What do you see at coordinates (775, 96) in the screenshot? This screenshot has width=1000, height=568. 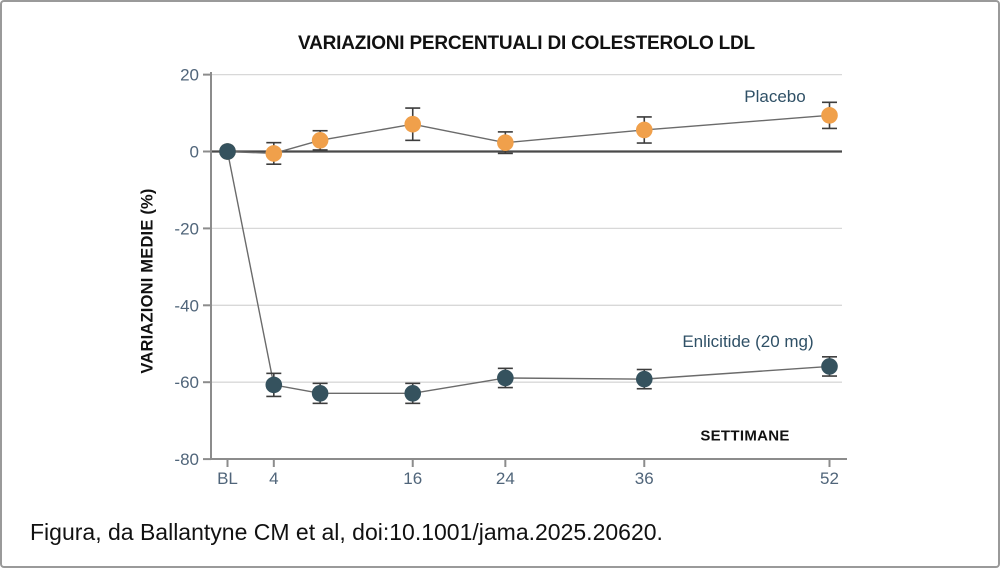 I see `series-label-placebo: Placebo` at bounding box center [775, 96].